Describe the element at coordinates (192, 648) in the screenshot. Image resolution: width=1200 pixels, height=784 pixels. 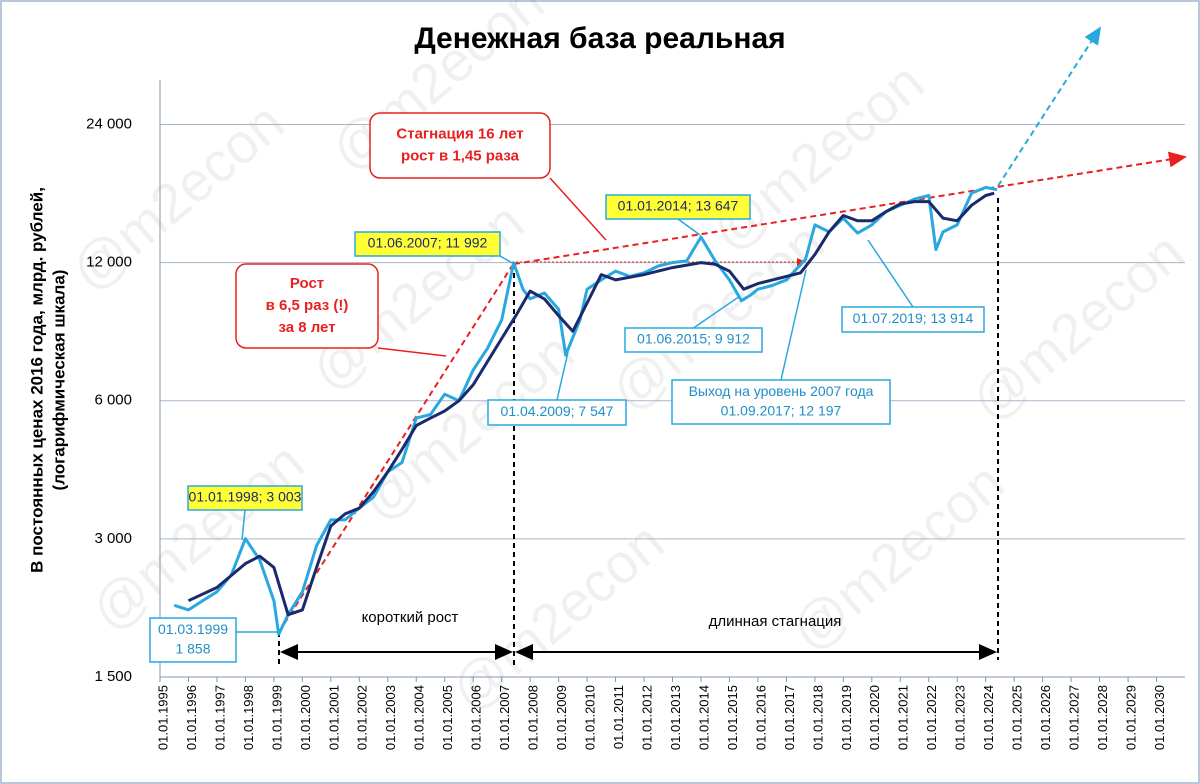
I see `callout-text: 1 858` at that location.